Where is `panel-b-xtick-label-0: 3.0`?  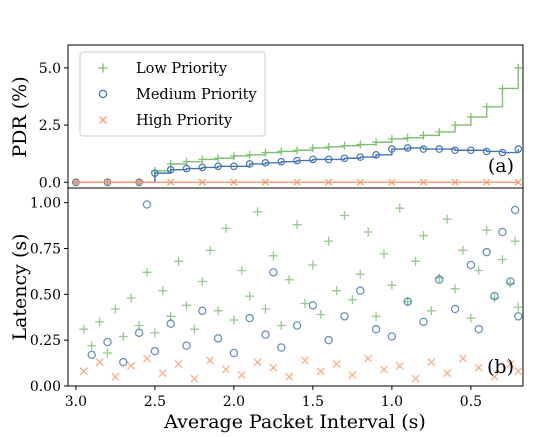 panel-b-xtick-label-0: 3.0 is located at coordinates (76, 402).